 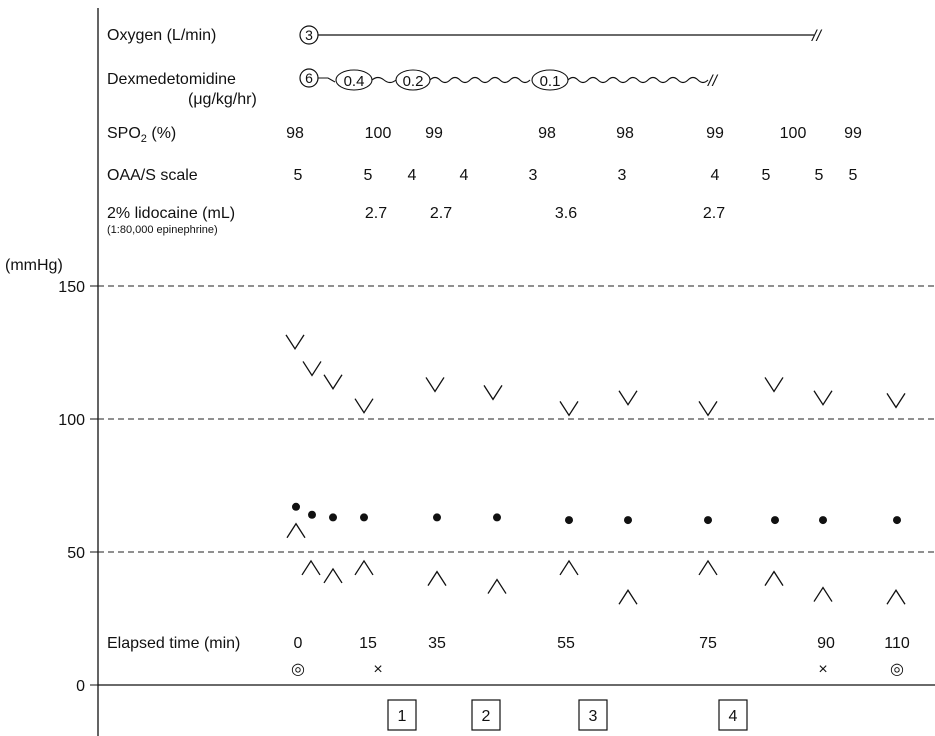 What do you see at coordinates (550, 81) in the screenshot?
I see `dex-rate-value: 0.1` at bounding box center [550, 81].